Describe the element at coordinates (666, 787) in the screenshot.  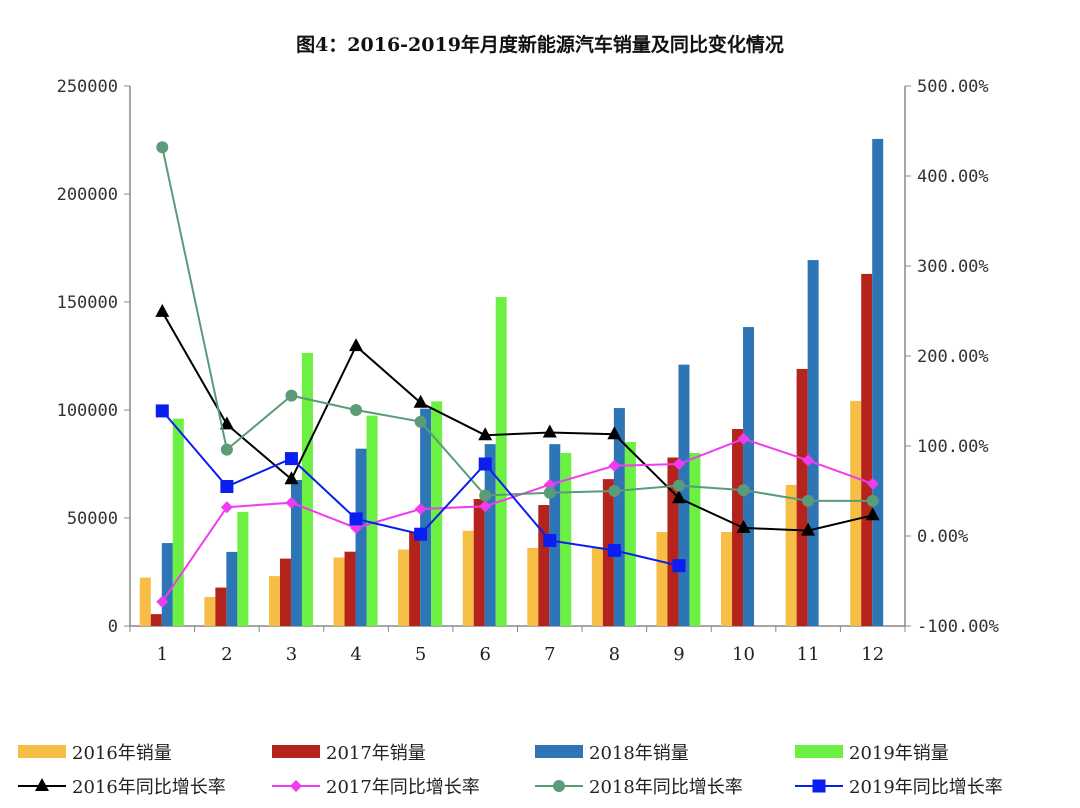
I see `legend-label: 2018年同比增长率` at that location.